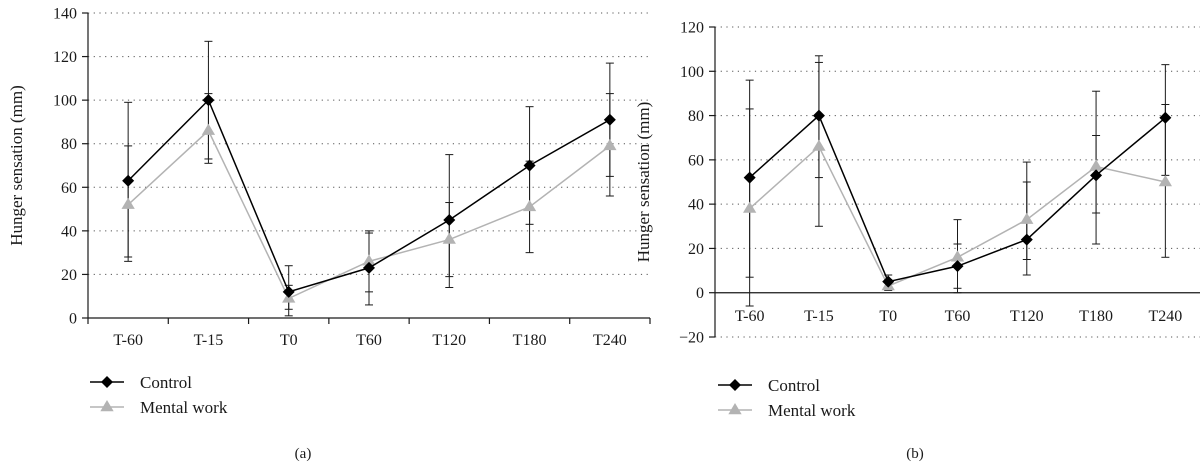 The image size is (1200, 467). I want to click on panel-label-b: (b), so click(915, 454).